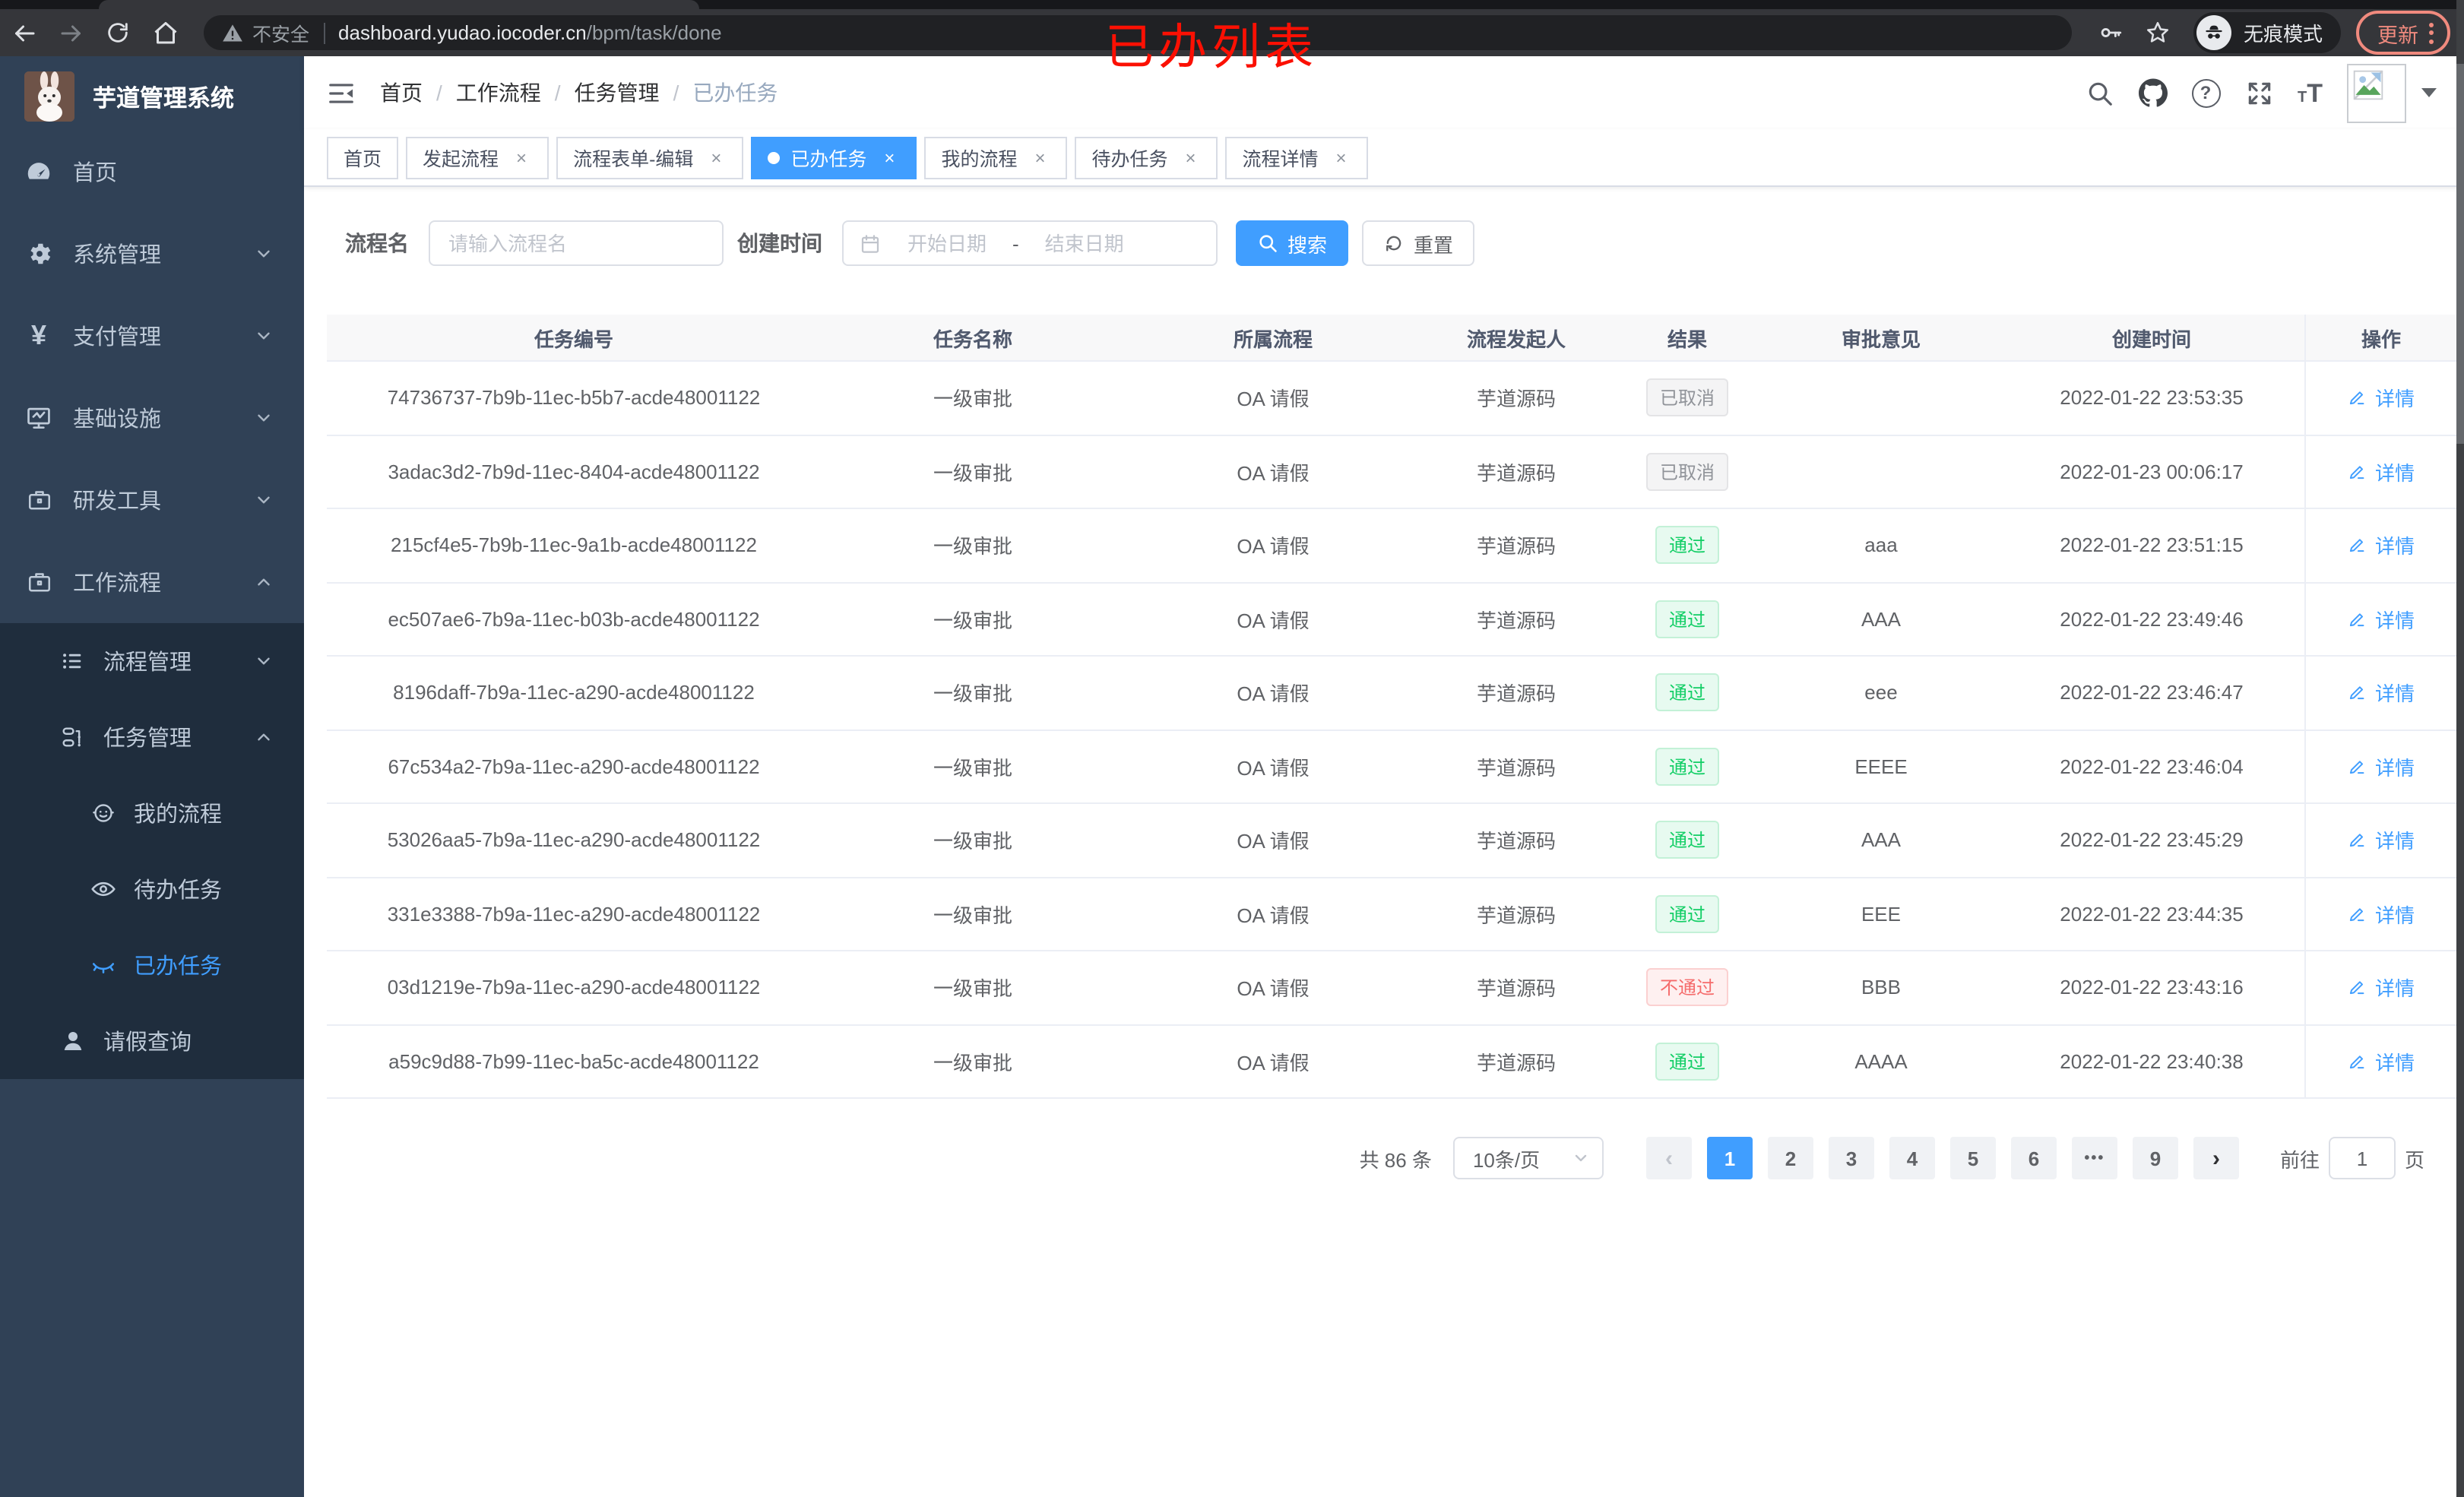 The width and height of the screenshot is (2464, 1497). Describe the element at coordinates (152, 813) in the screenshot. I see `sidebar-item-my-process: 我的流程` at that location.